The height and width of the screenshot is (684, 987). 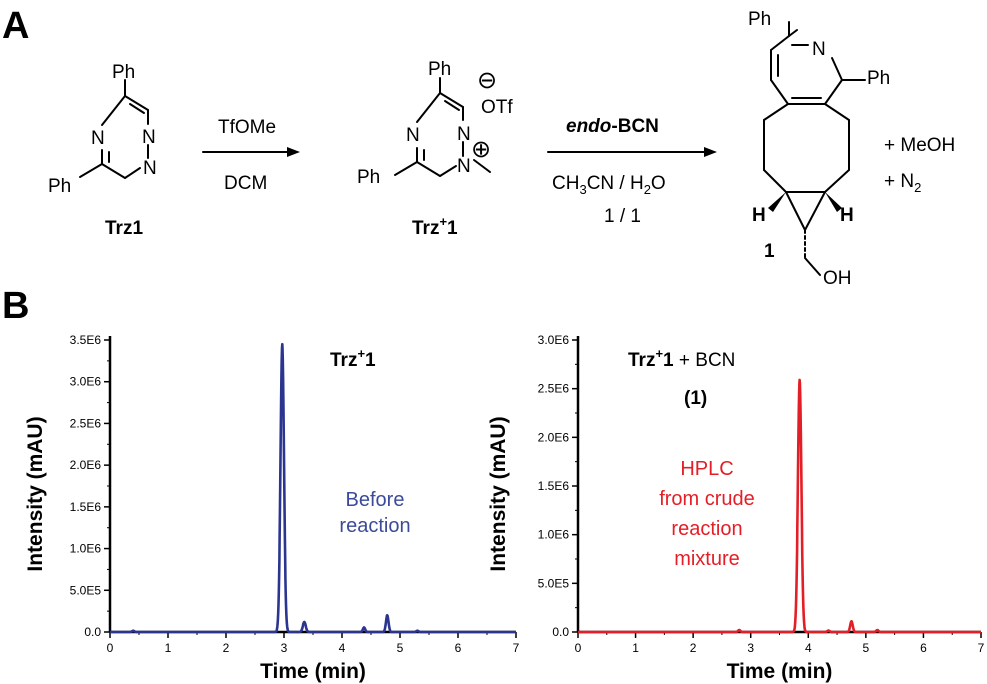 I want to click on step1-solvent: DCM, so click(x=245, y=183).